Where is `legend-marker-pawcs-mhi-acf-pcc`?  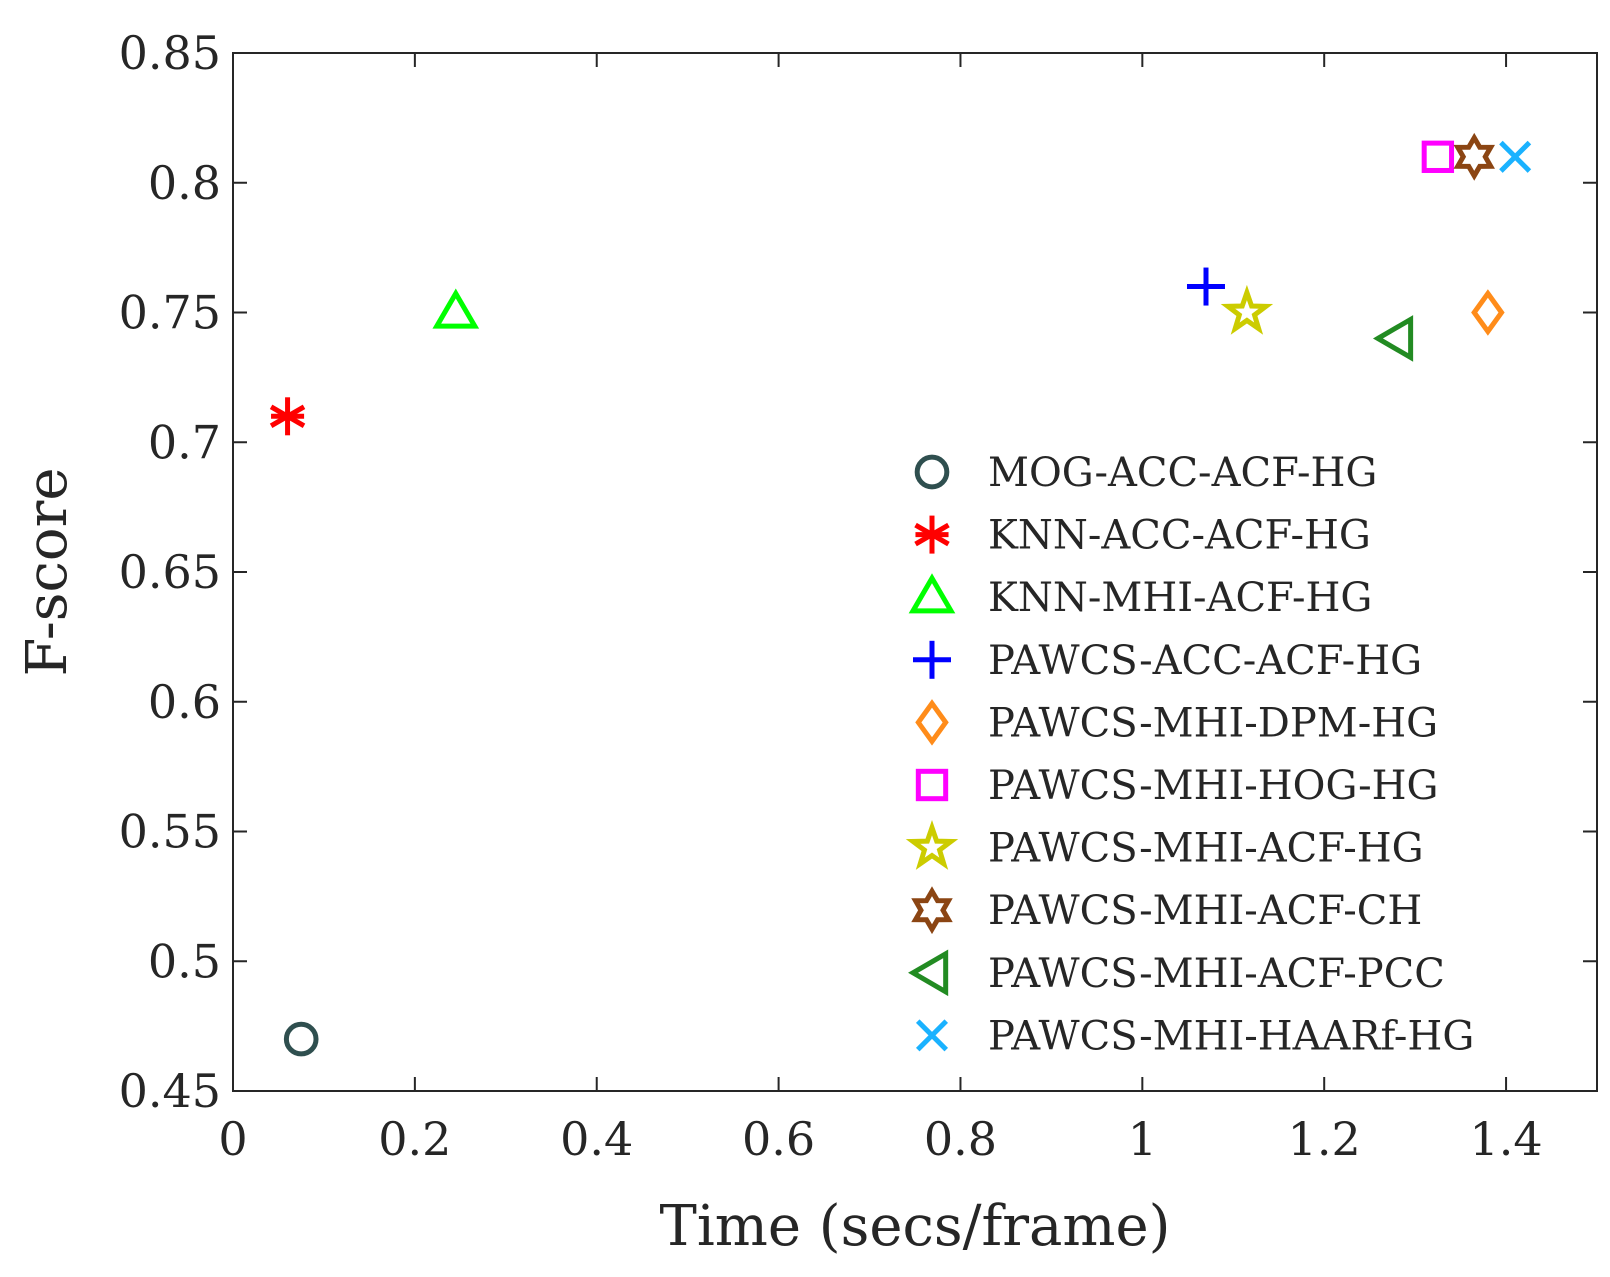 legend-marker-pawcs-mhi-acf-pcc is located at coordinates (928, 973).